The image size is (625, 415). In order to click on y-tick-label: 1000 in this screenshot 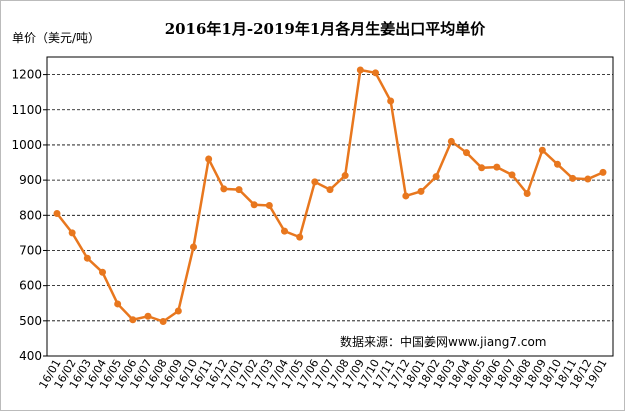, I will do `click(26, 145)`.